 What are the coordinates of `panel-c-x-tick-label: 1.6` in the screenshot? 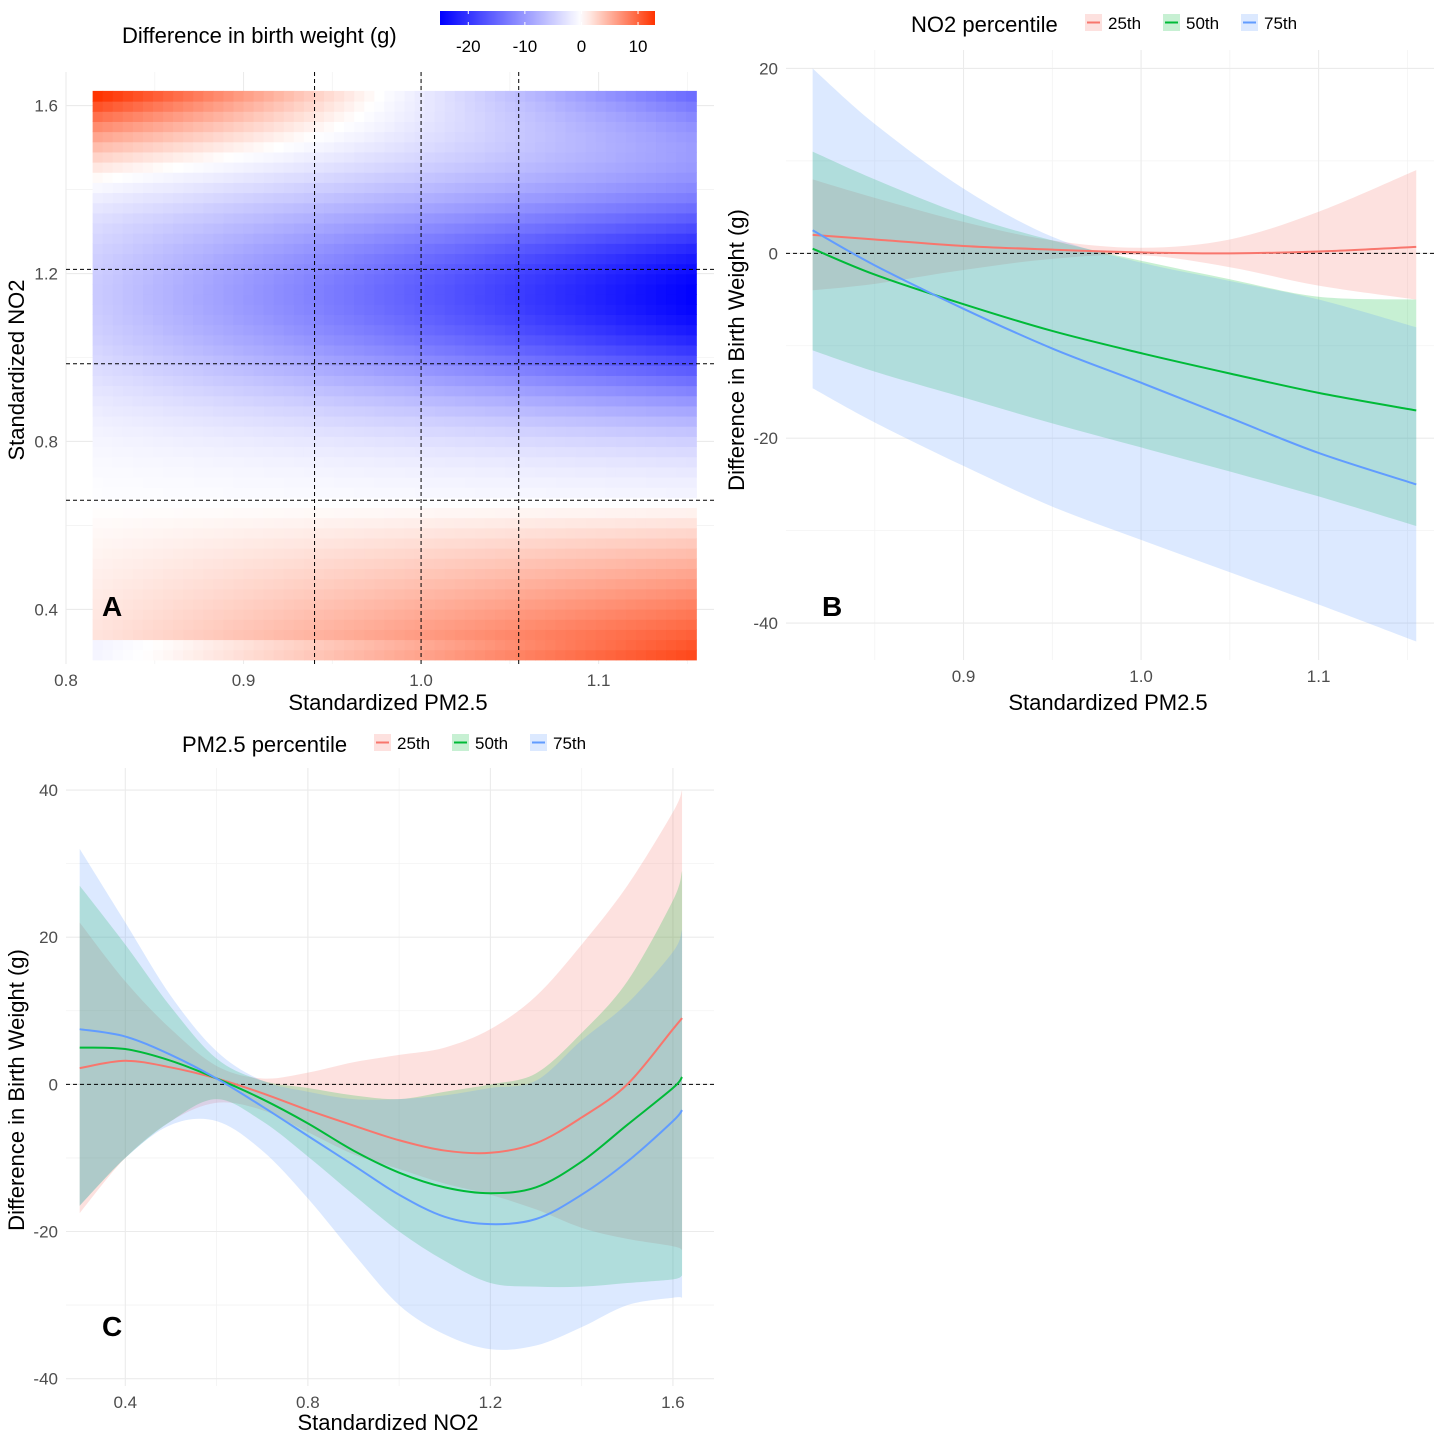 It's located at (673, 1402).